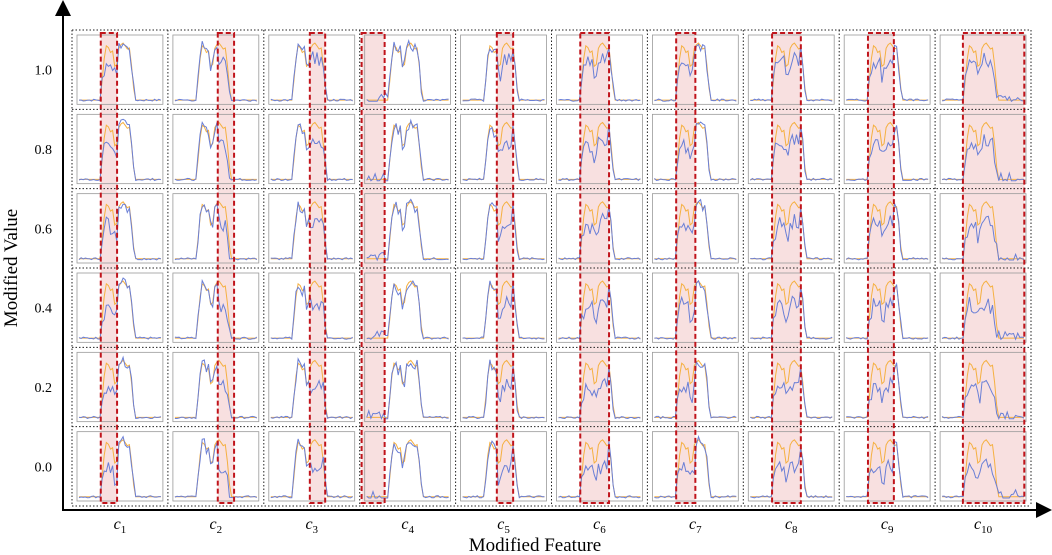 The image size is (1052, 555). I want to click on x-tick-label: c3, so click(311, 526).